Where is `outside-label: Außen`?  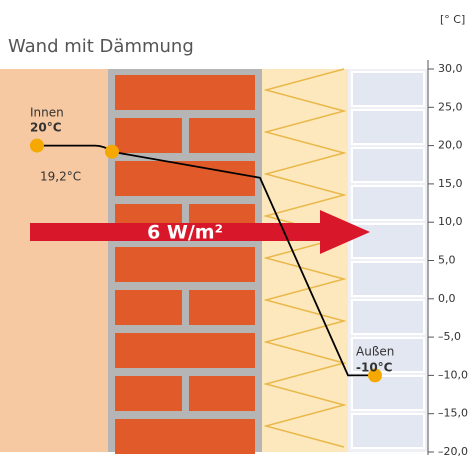 outside-label: Außen is located at coordinates (375, 352).